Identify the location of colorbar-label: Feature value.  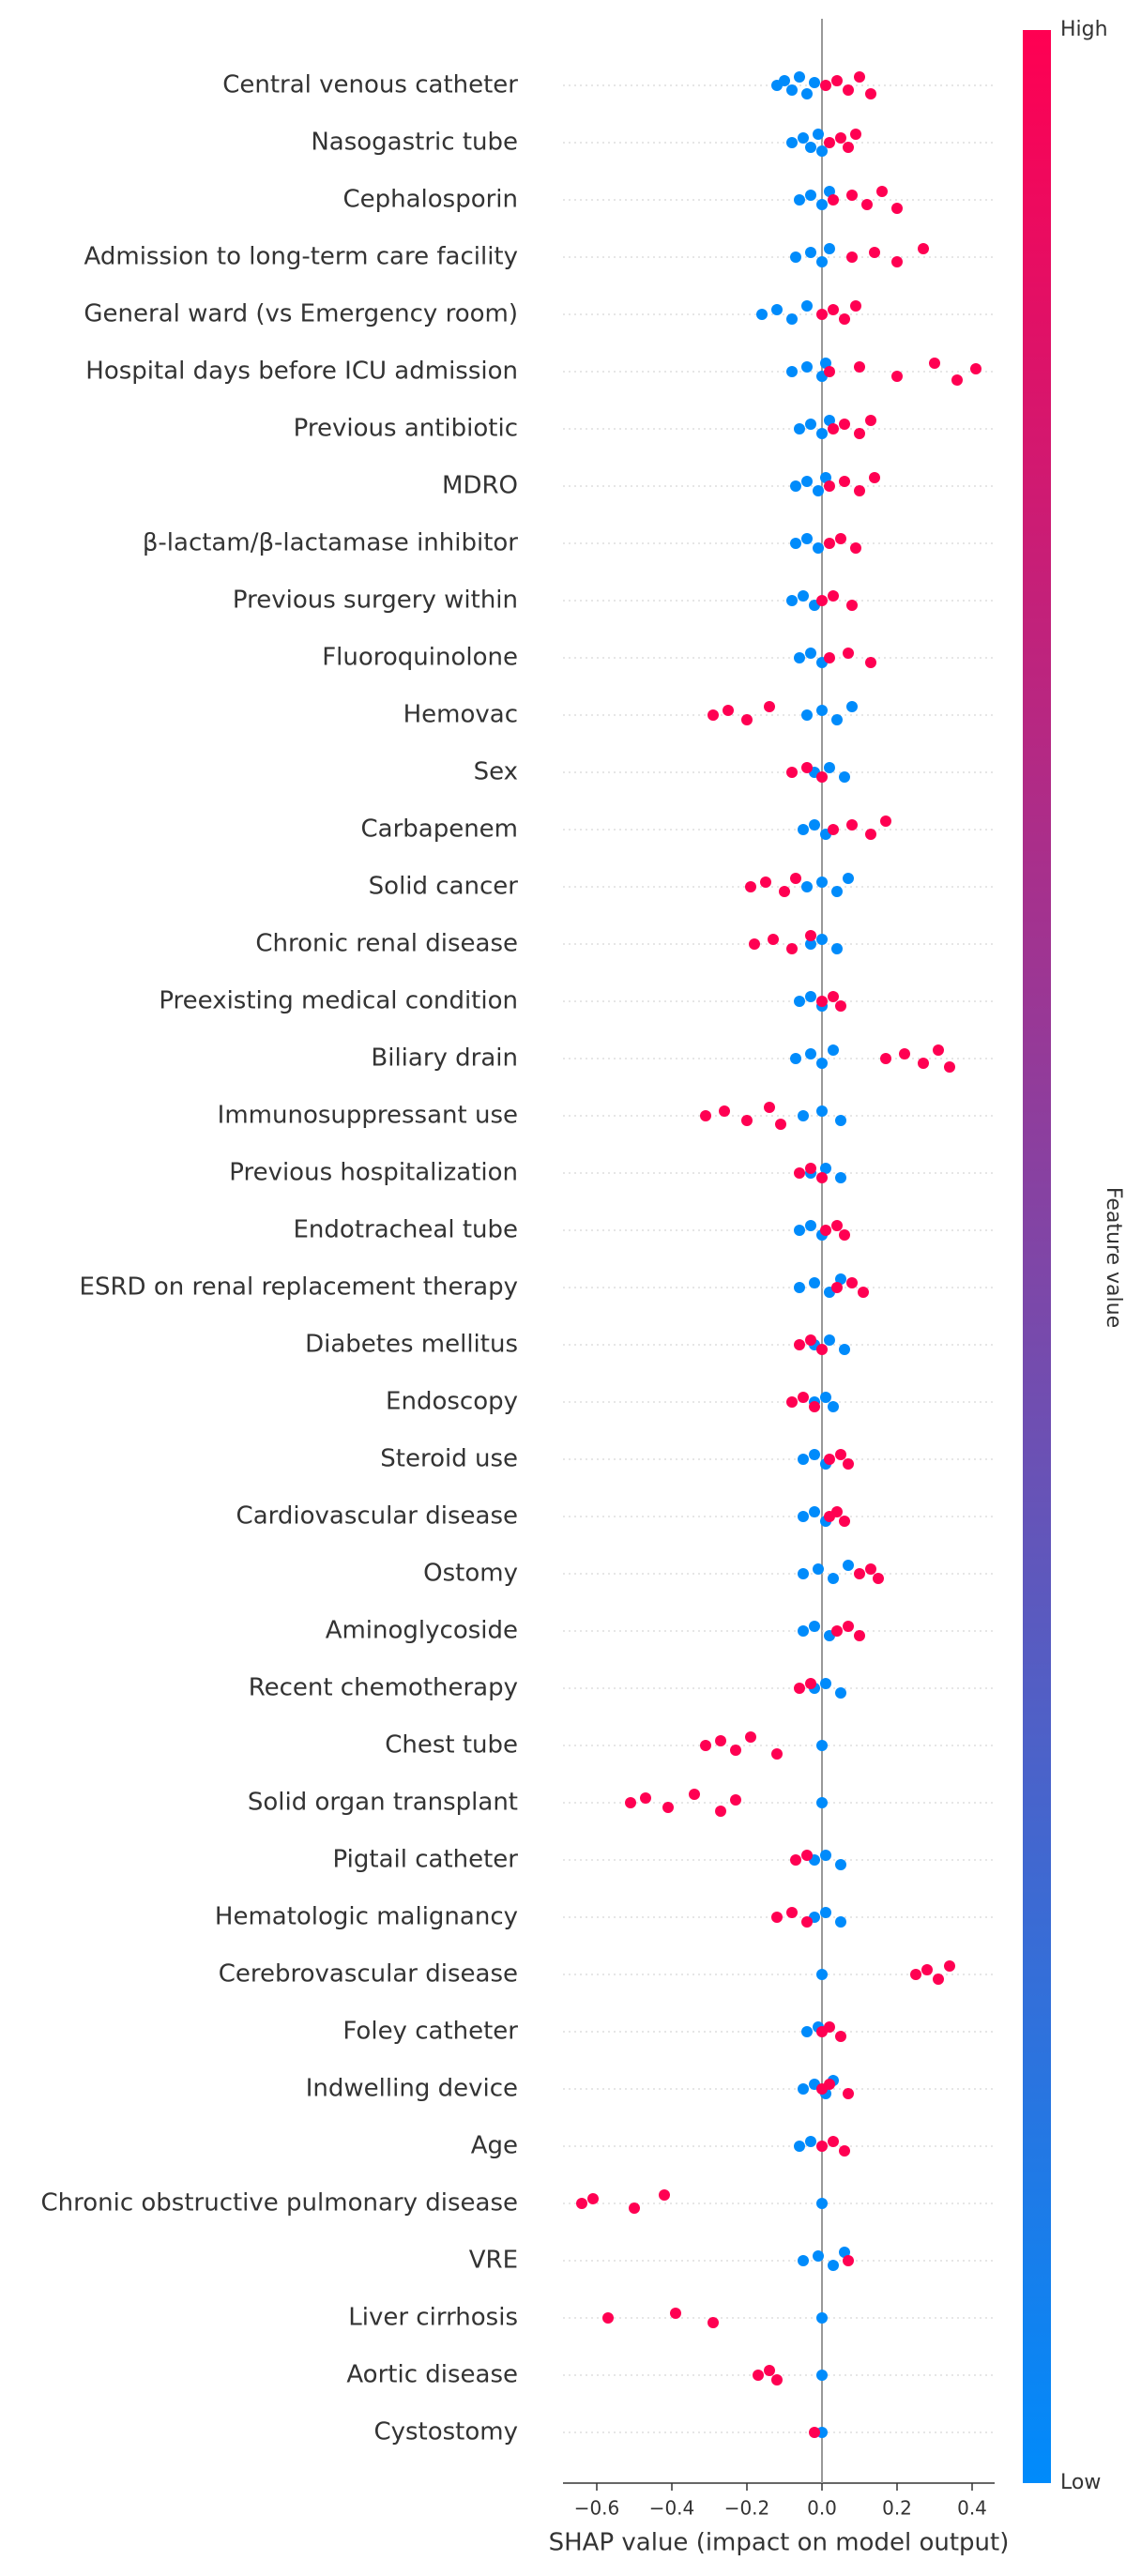
(1113, 1257).